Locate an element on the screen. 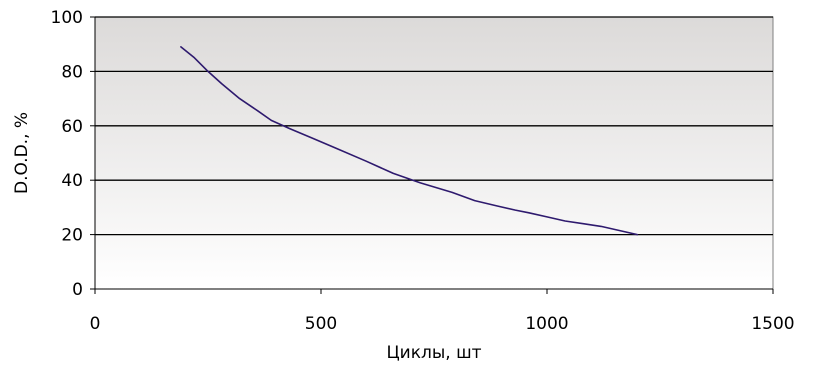 The height and width of the screenshot is (368, 817). y-tick-label: 0 is located at coordinates (77, 290).